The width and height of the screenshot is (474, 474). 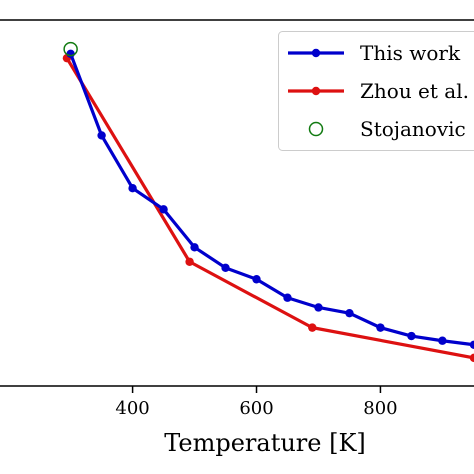 I want to click on x-axis-label: Temperature [K], so click(x=265, y=443).